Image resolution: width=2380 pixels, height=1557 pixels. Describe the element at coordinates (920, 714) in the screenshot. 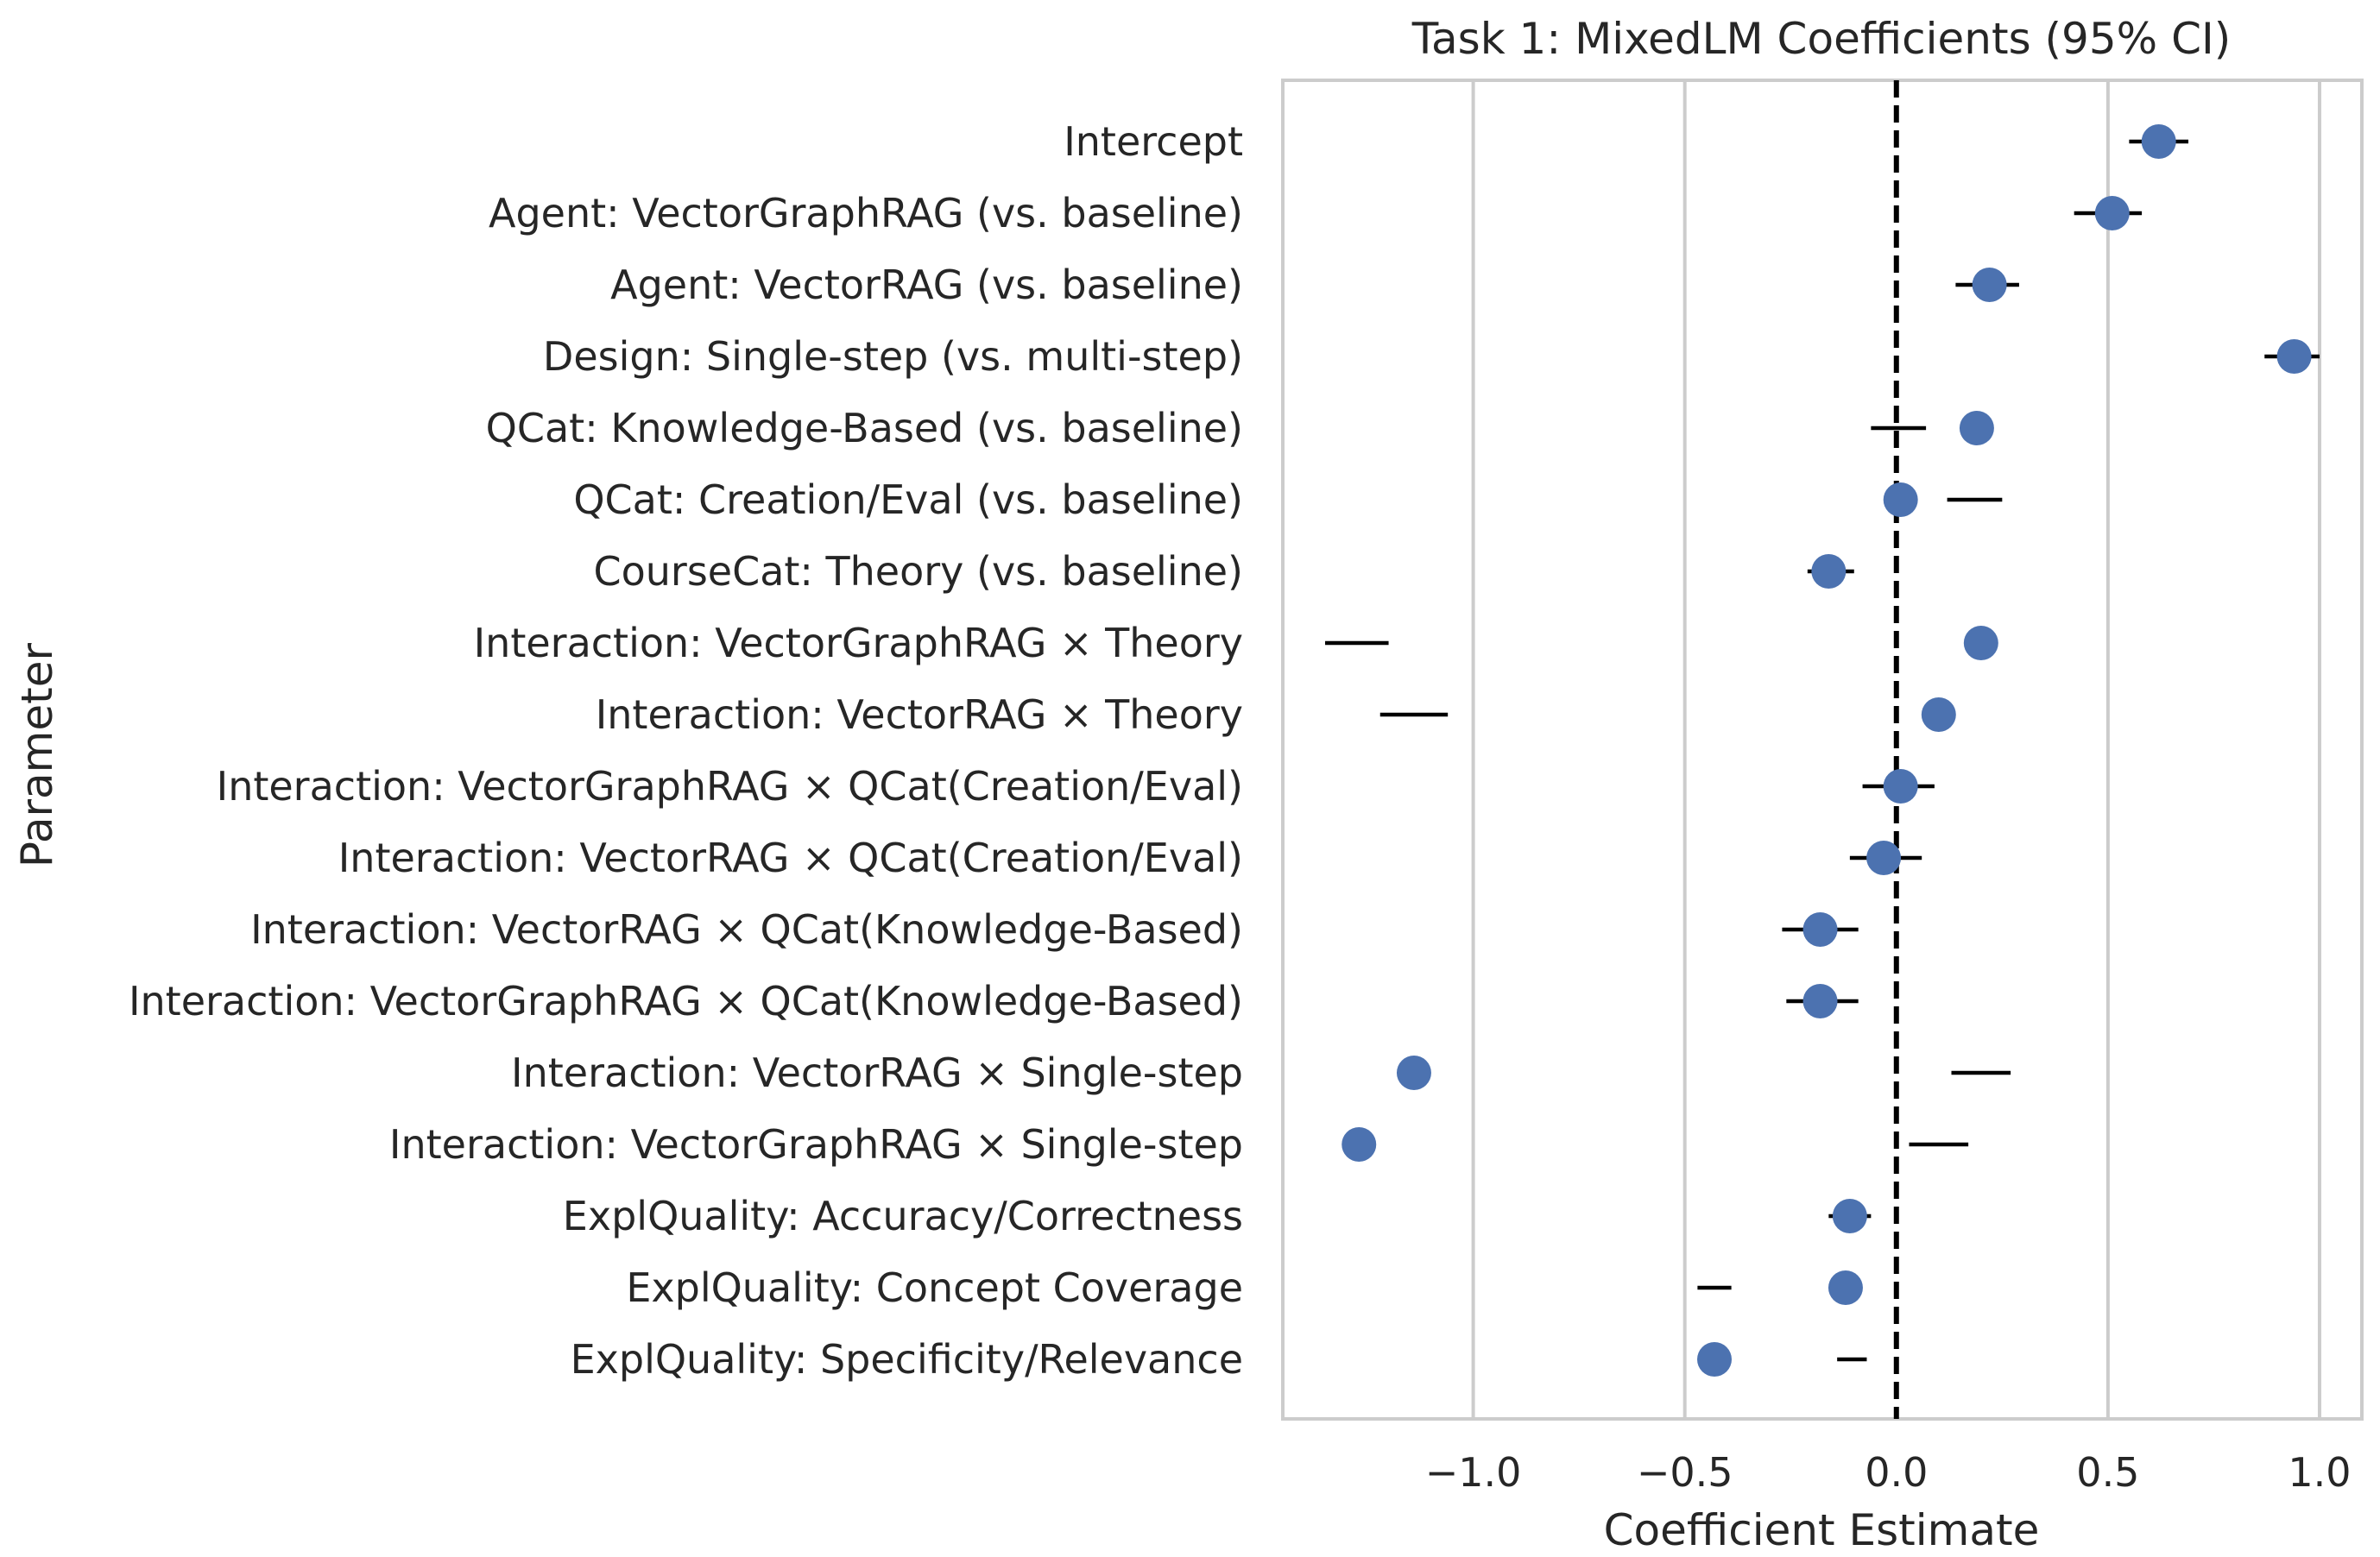

I see `y-tick-label: Interaction: VectorRAG × Theory` at that location.